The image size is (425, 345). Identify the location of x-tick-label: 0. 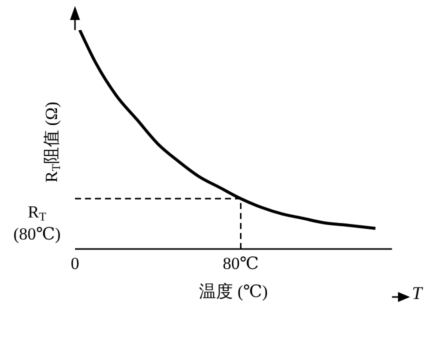
(75, 264).